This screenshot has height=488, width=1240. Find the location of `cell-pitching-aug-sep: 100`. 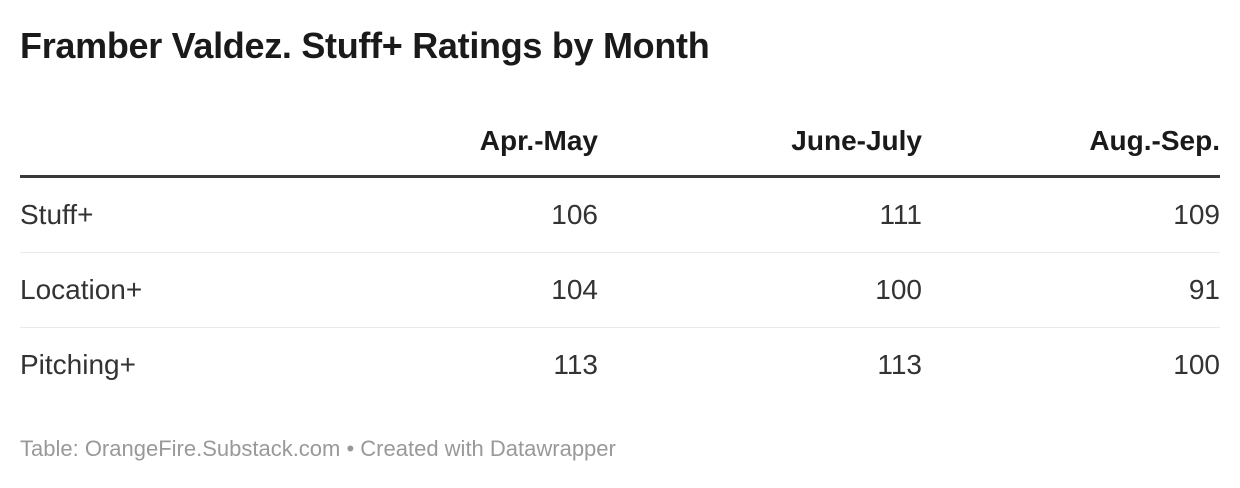

cell-pitching-aug-sep: 100 is located at coordinates (1196, 365).